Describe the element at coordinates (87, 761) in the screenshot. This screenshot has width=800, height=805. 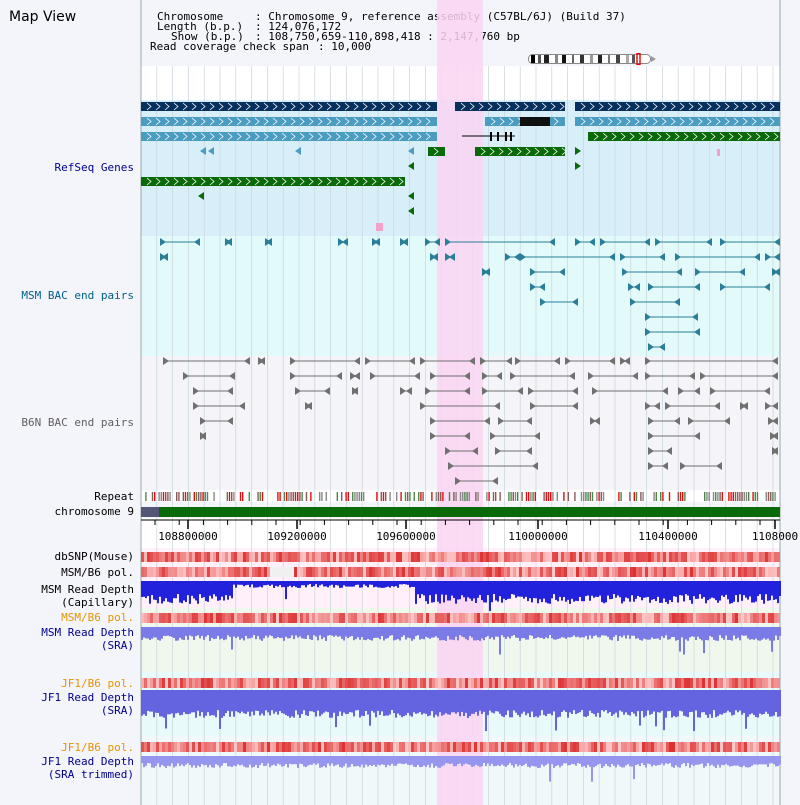
I see `jf1-depth-trimmed-line1: JF1 Read Depth` at that location.